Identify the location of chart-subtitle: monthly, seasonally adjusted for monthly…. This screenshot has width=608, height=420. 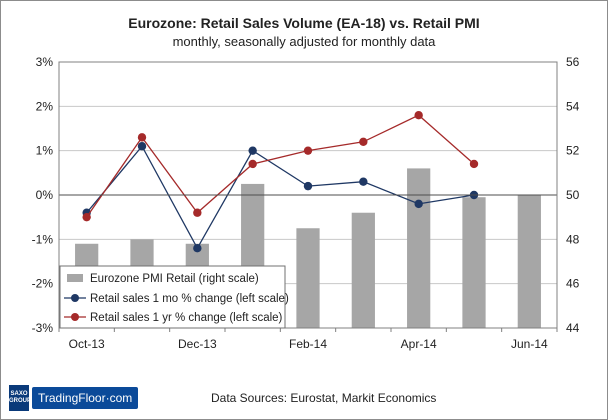
(304, 41).